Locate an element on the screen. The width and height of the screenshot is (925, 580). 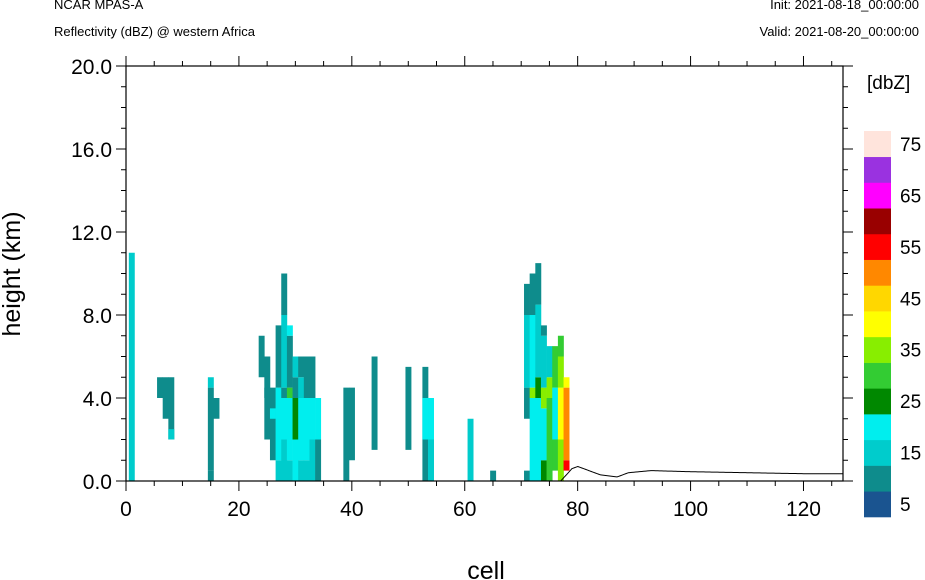
colorbar-label: 5 is located at coordinates (905, 505).